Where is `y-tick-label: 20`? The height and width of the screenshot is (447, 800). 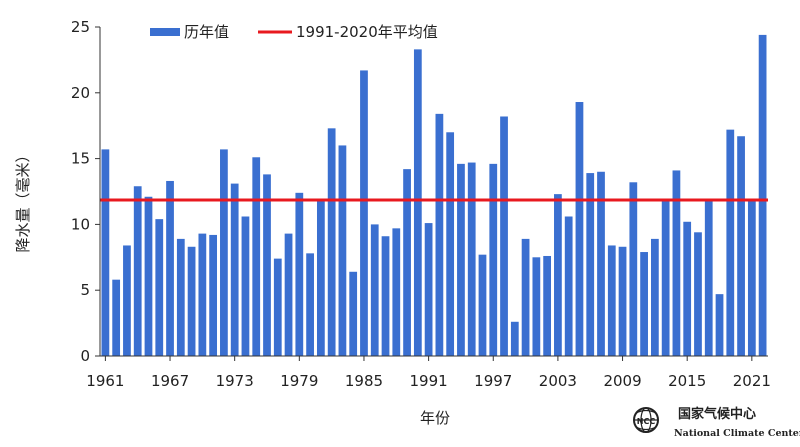
y-tick-label: 20 is located at coordinates (80, 93).